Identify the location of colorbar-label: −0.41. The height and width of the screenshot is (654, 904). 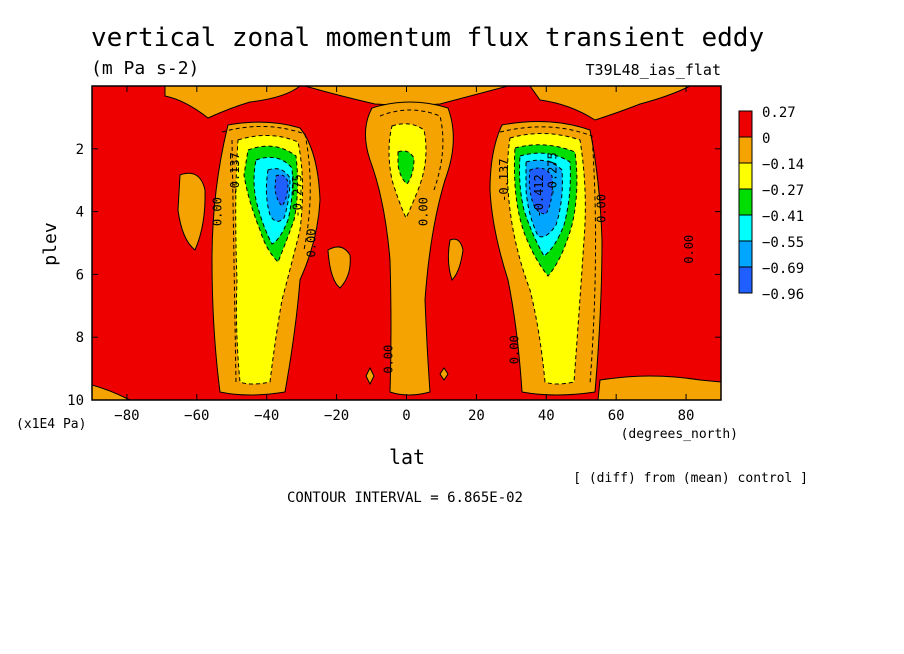
(783, 217).